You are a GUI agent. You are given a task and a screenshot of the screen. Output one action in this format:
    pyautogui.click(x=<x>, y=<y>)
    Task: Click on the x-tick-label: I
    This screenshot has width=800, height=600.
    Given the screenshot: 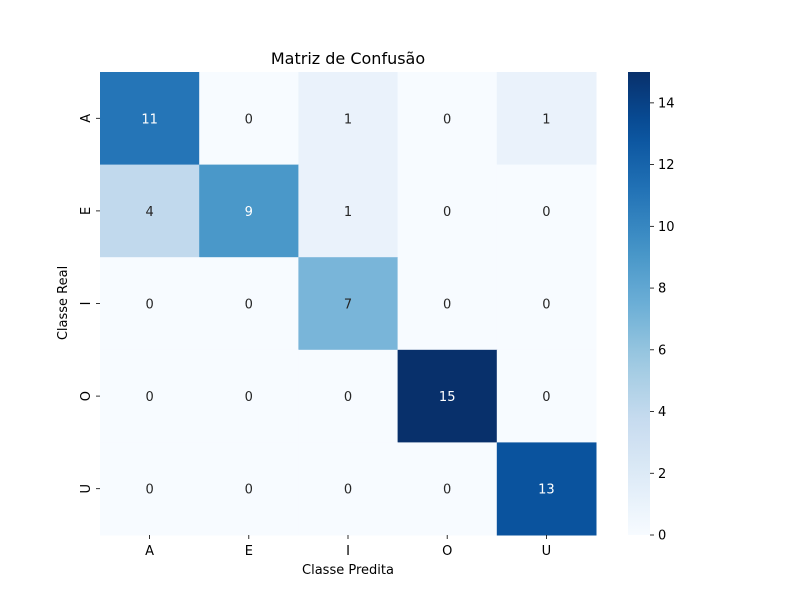 What is the action you would take?
    pyautogui.click(x=348, y=551)
    